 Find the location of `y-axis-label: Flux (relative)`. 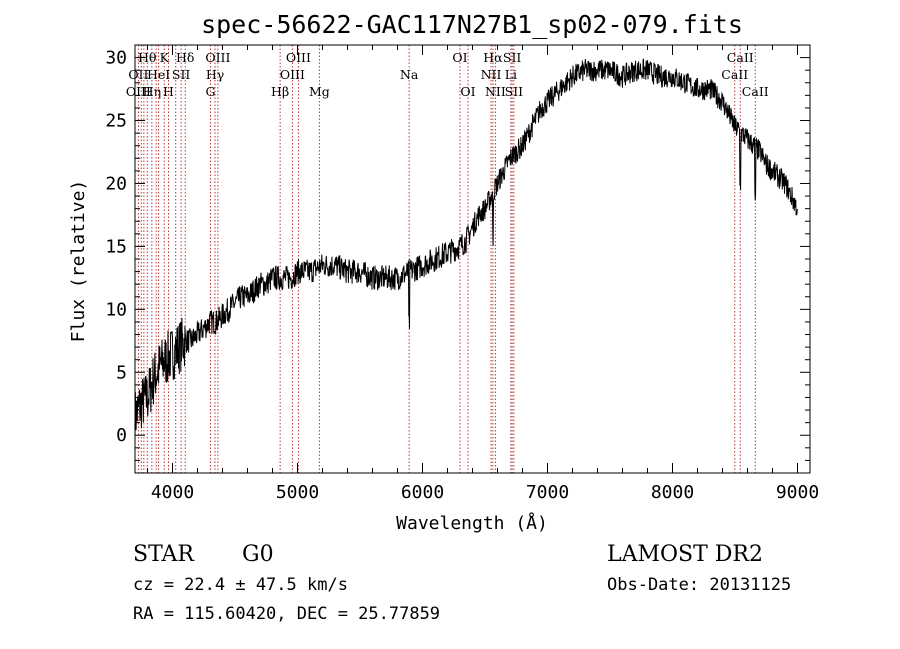

y-axis-label: Flux (relative) is located at coordinates (78, 261).